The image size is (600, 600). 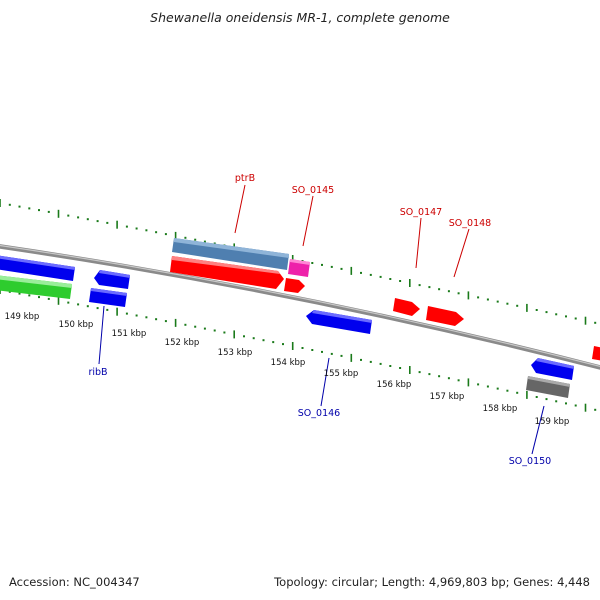 What do you see at coordinates (596, 353) in the screenshot?
I see `feature-red-right-edge` at bounding box center [596, 353].